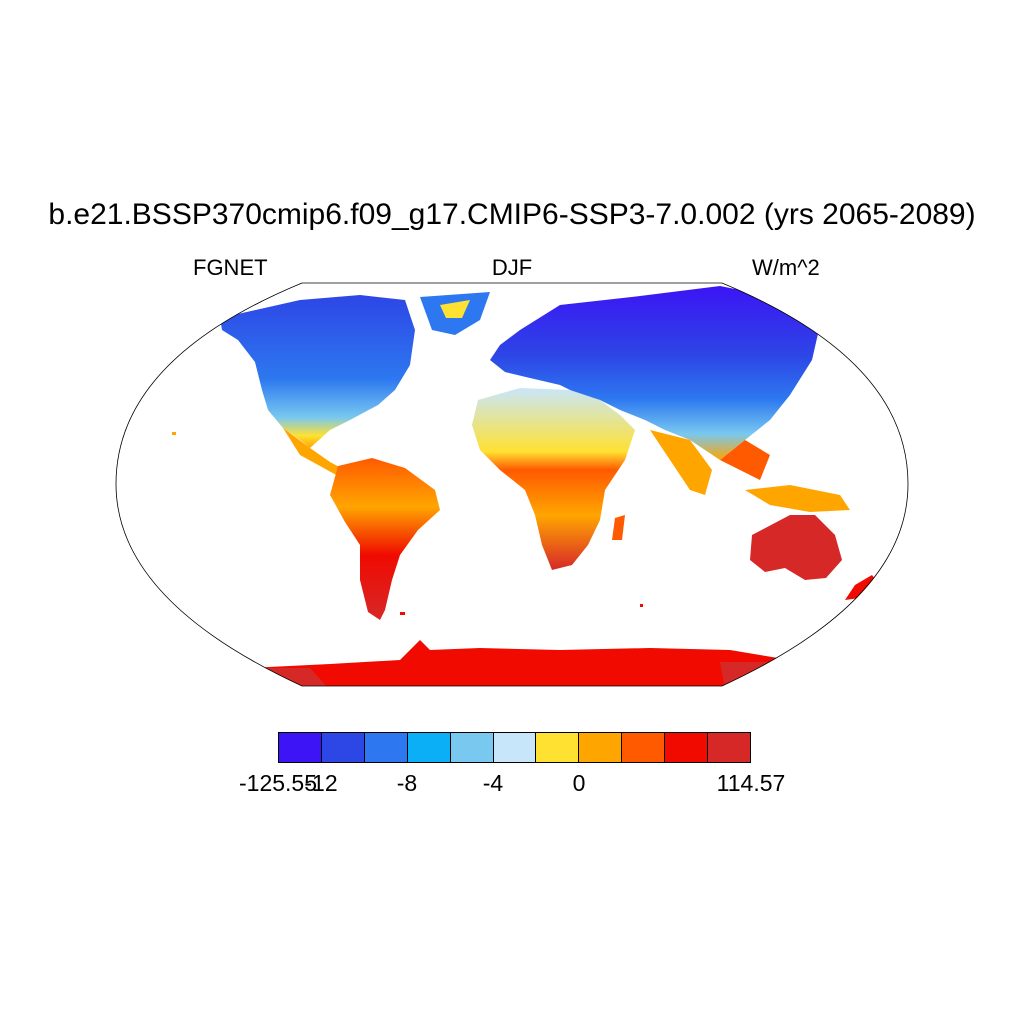  I want to click on antarctica-region, so click(515, 663).